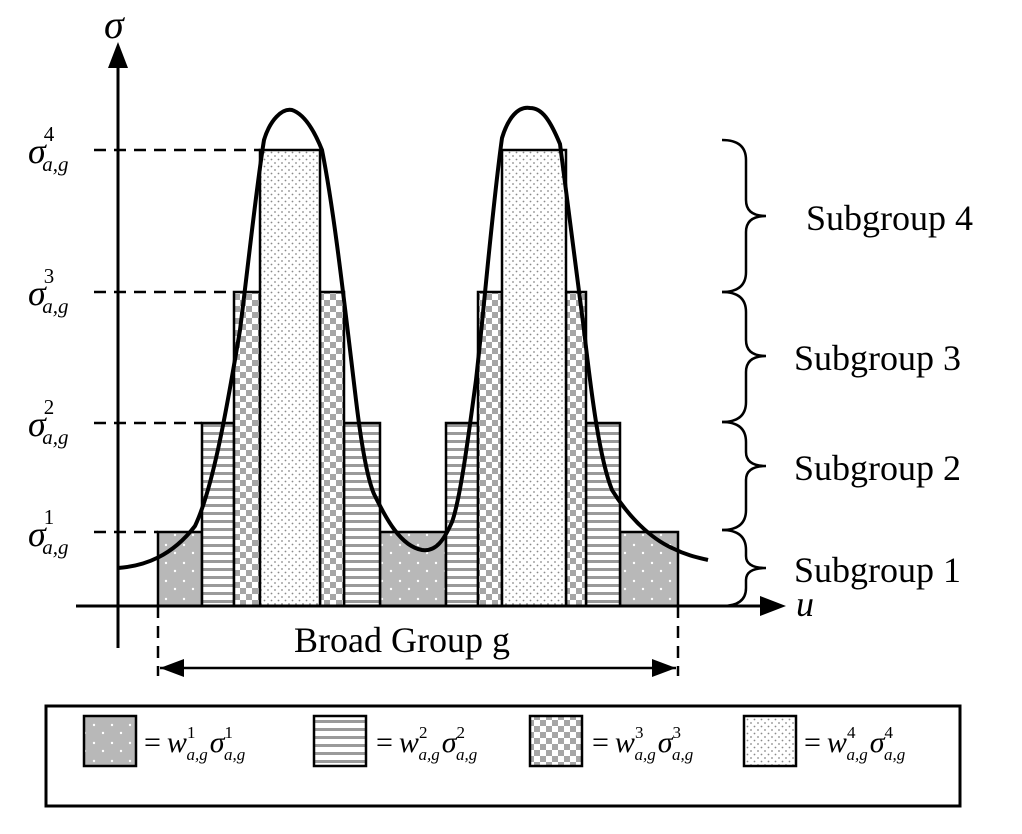 This screenshot has width=1022, height=834. I want to click on level4-label: σ4 a,g, so click(48, 149).